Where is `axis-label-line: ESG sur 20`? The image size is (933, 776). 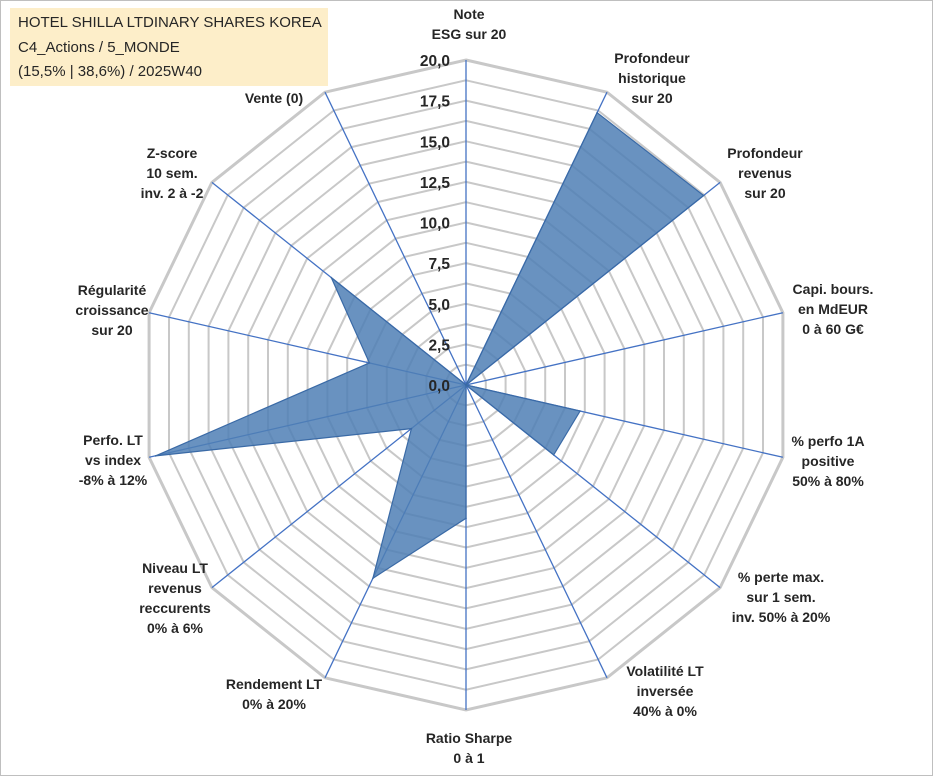 axis-label-line: ESG sur 20 is located at coordinates (469, 34).